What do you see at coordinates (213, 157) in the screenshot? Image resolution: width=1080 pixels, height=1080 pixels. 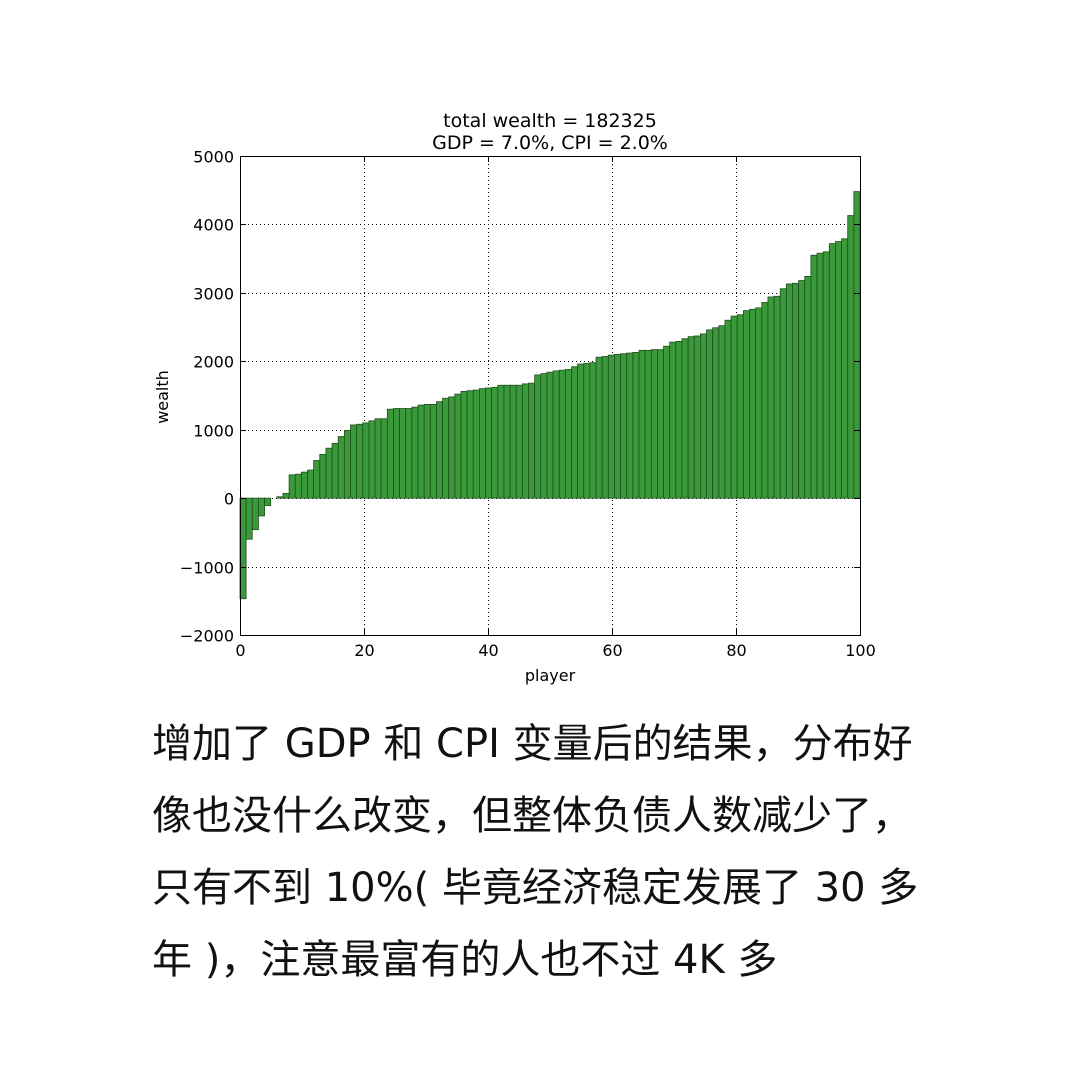 I see `y-tick-label-7: 5000` at bounding box center [213, 157].